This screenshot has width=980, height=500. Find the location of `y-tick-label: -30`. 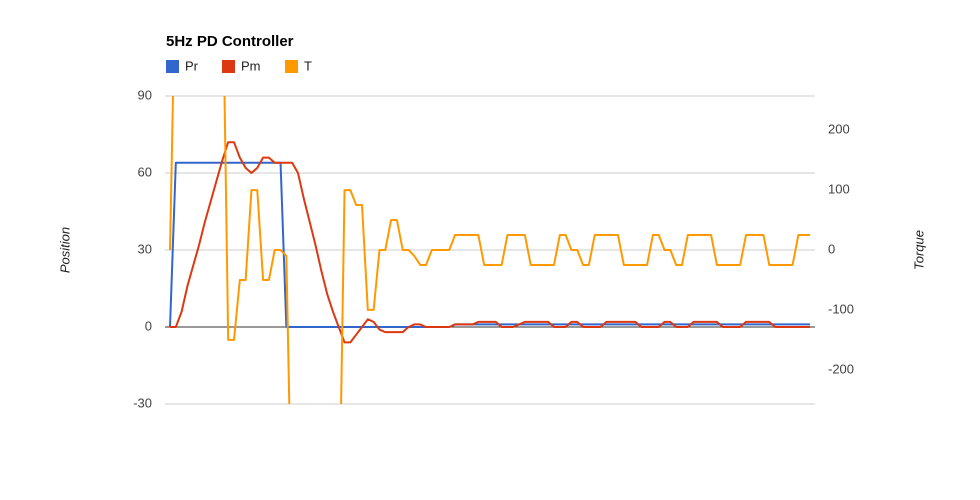

y-tick-label: -30 is located at coordinates (142, 402).